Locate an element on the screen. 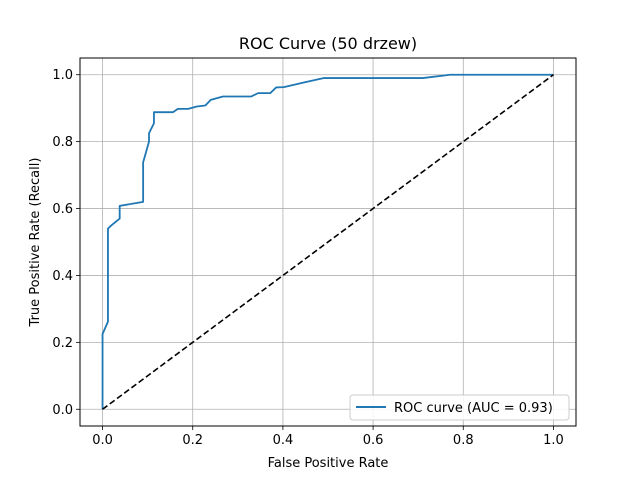  y-tick-label: 0.8 is located at coordinates (62, 142).